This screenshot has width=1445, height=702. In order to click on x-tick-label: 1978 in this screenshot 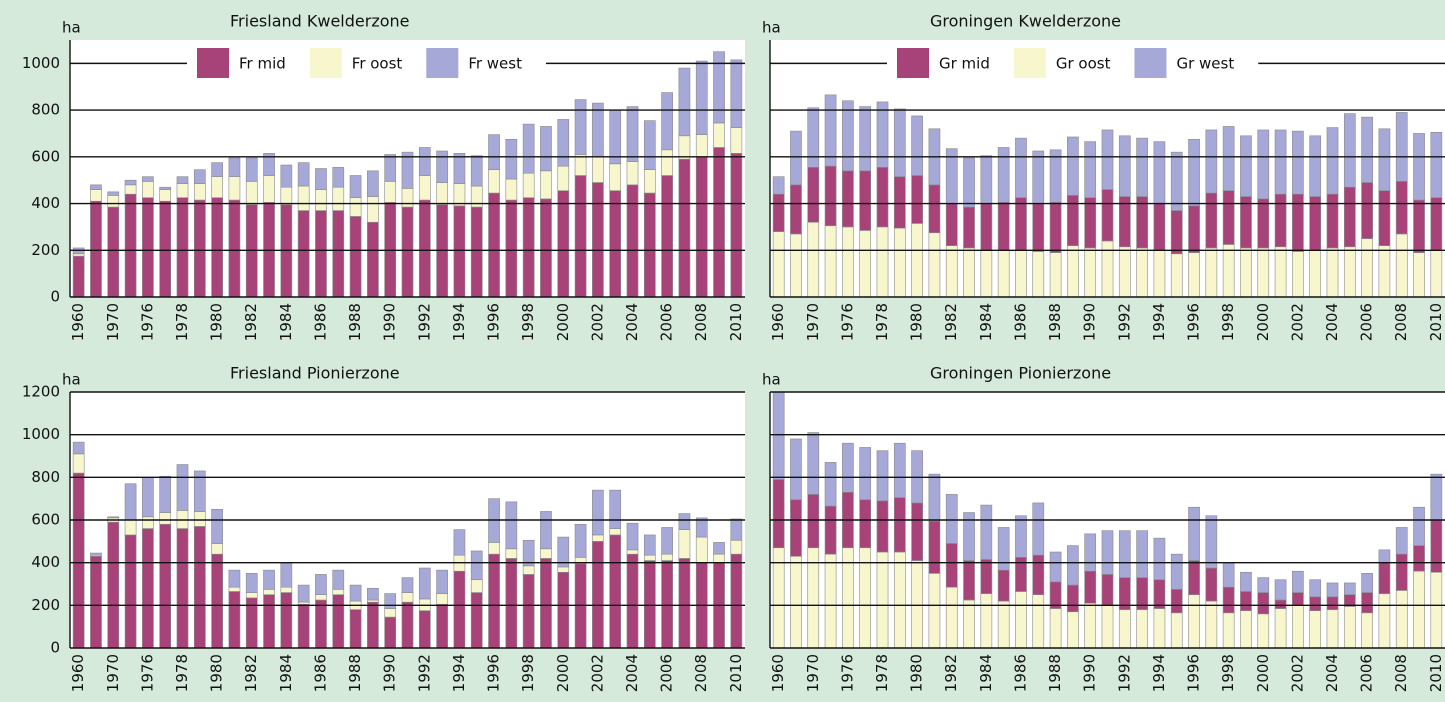, I will do `click(882, 322)`.